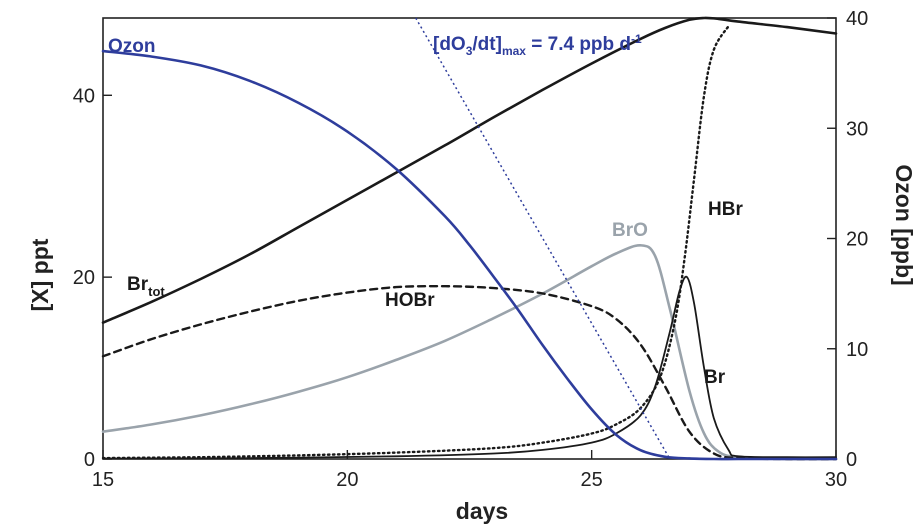  Describe the element at coordinates (514, 51) in the screenshot. I see `annot-sub2: max` at that location.